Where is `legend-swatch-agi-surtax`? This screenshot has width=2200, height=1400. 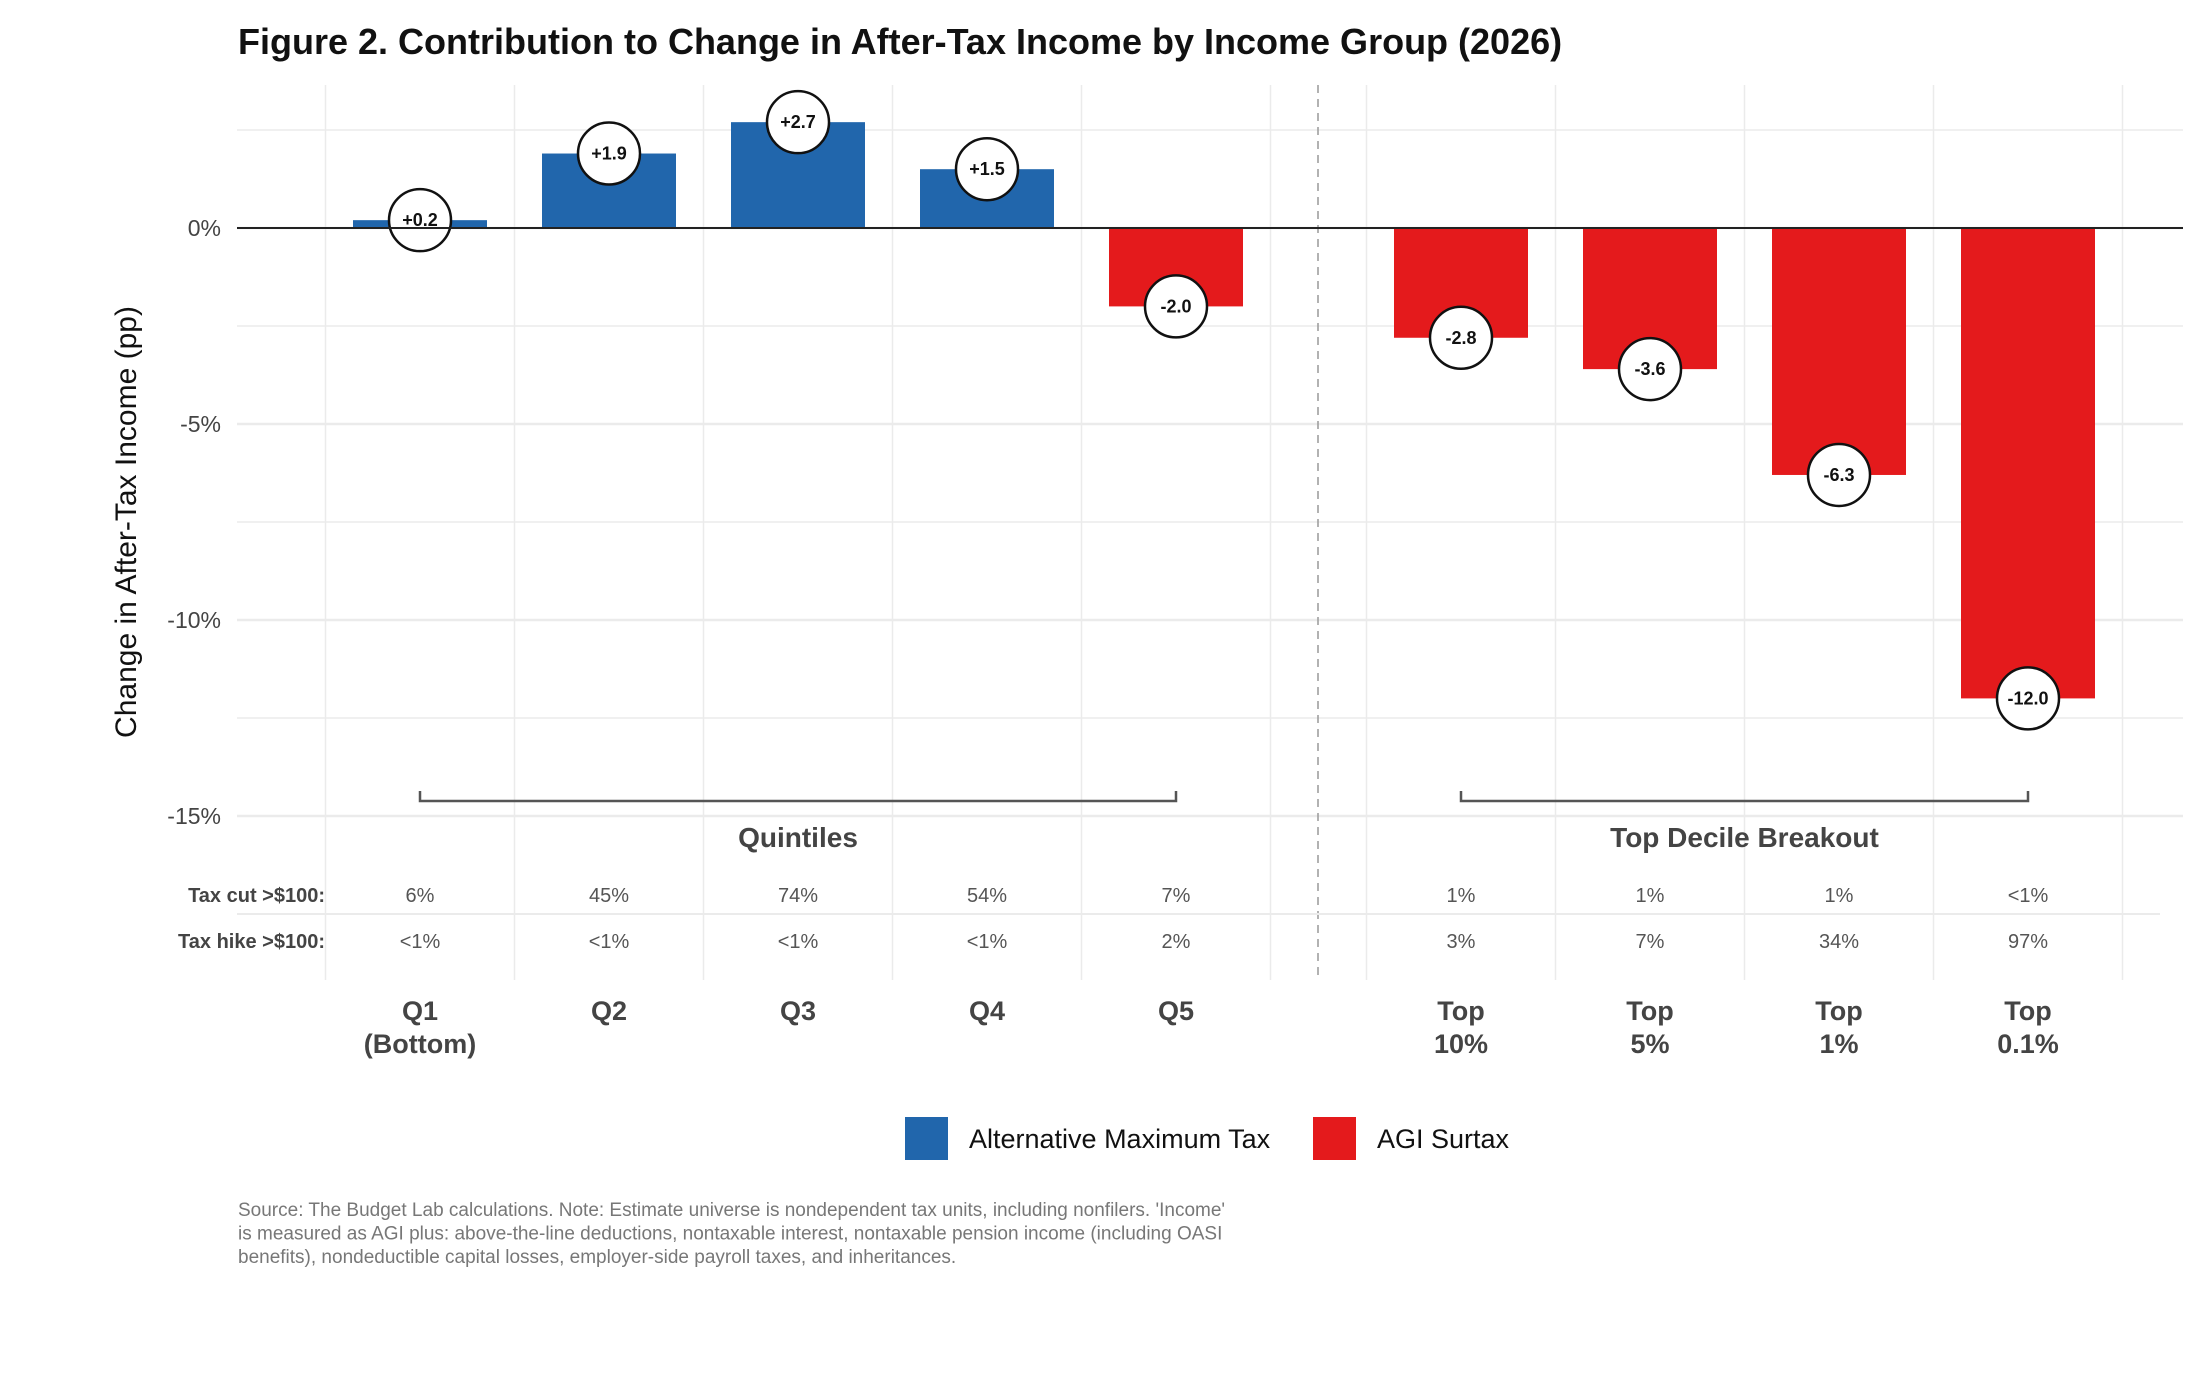 legend-swatch-agi-surtax is located at coordinates (1334, 1138).